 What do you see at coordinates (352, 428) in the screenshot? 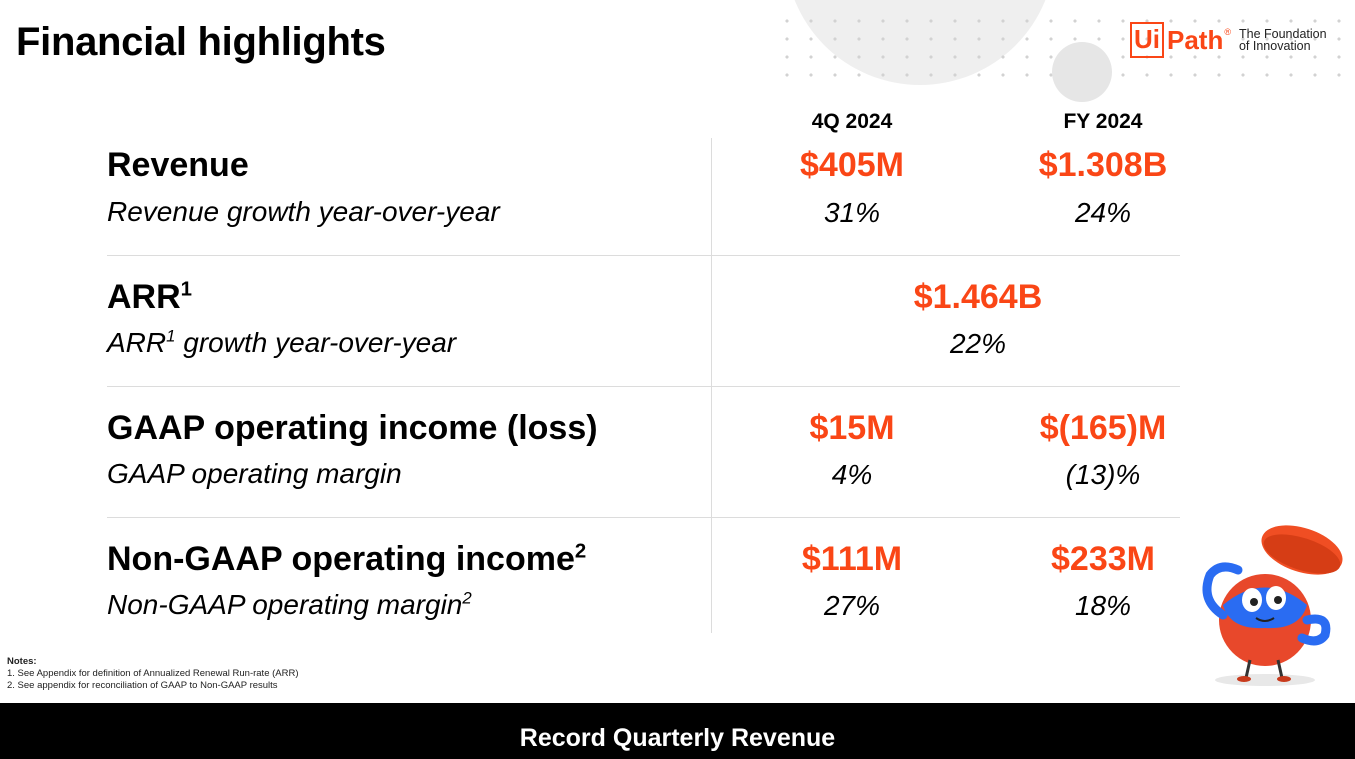
I see `gaap-income-label: GAAP operating income (loss)` at bounding box center [352, 428].